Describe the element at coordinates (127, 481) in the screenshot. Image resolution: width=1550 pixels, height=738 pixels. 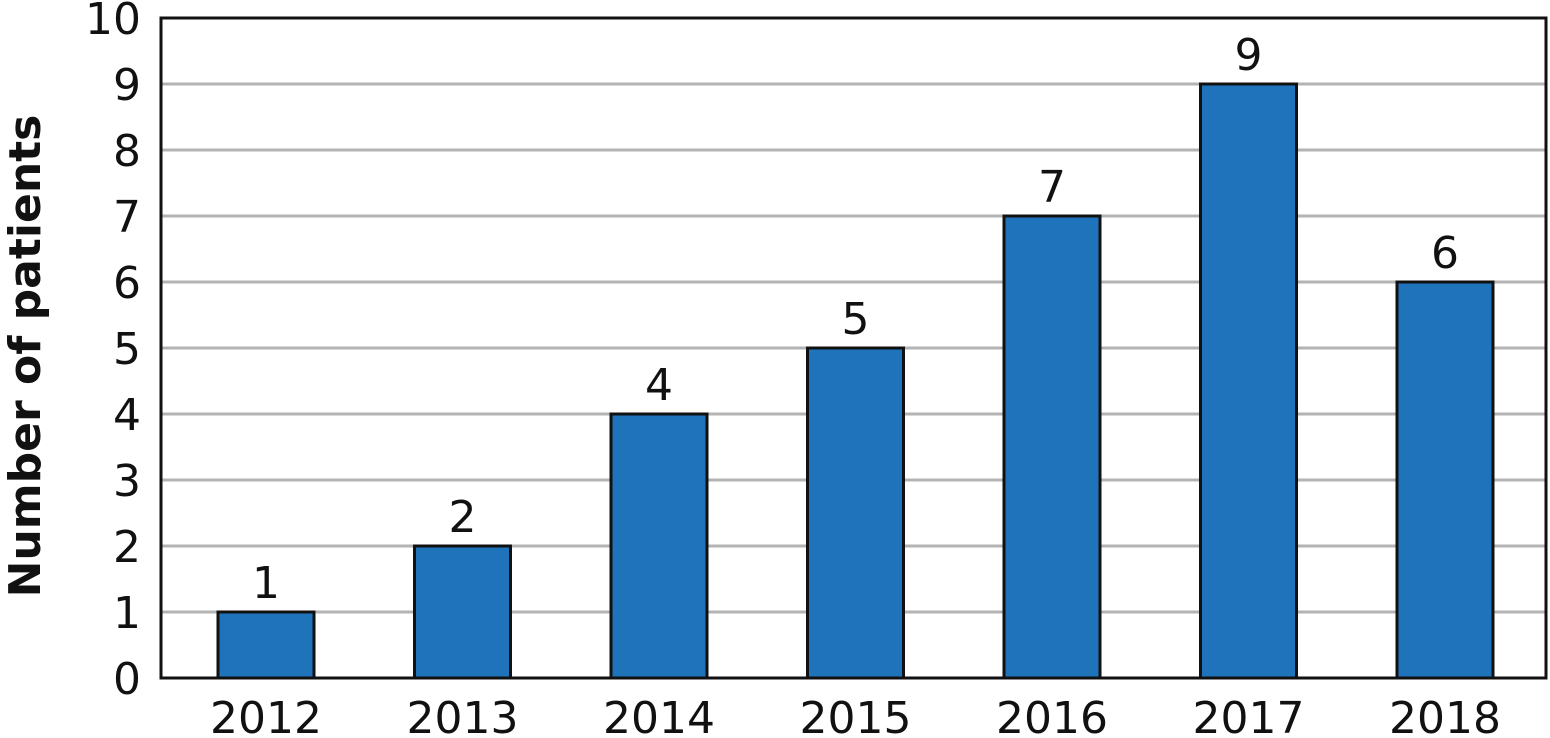
I see `y-tick-label: 3` at that location.